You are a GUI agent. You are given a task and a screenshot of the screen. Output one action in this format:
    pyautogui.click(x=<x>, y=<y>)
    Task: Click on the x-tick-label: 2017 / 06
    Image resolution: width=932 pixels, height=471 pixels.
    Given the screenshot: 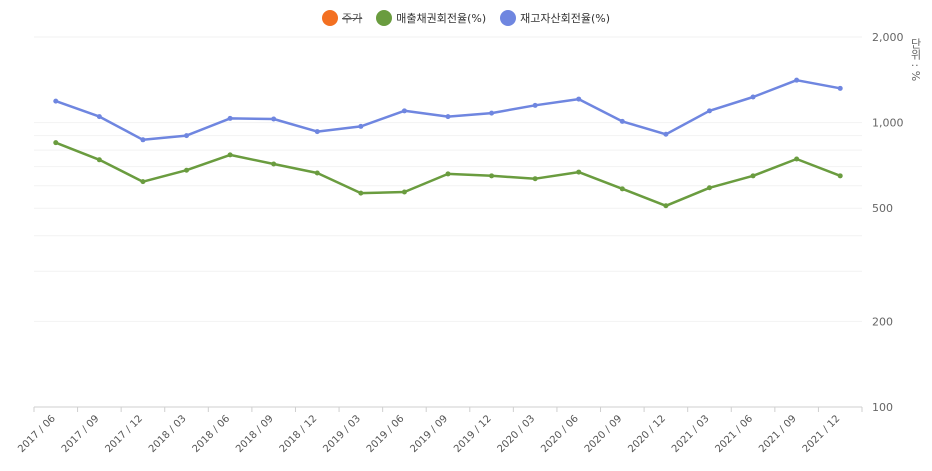 What is the action you would take?
    pyautogui.click(x=37, y=434)
    